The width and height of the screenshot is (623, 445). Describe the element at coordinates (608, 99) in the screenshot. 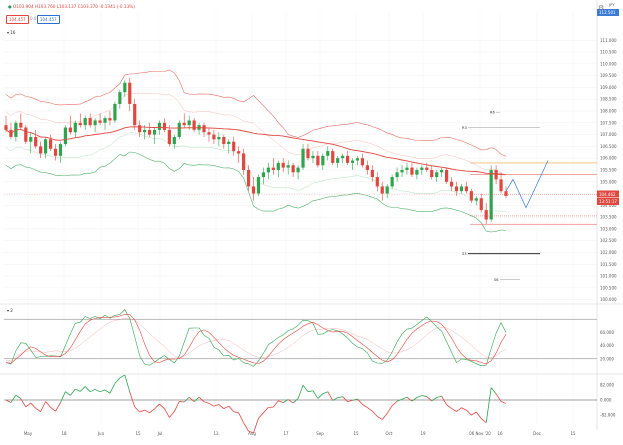

I see `price-tick-label: 108.500` at that location.